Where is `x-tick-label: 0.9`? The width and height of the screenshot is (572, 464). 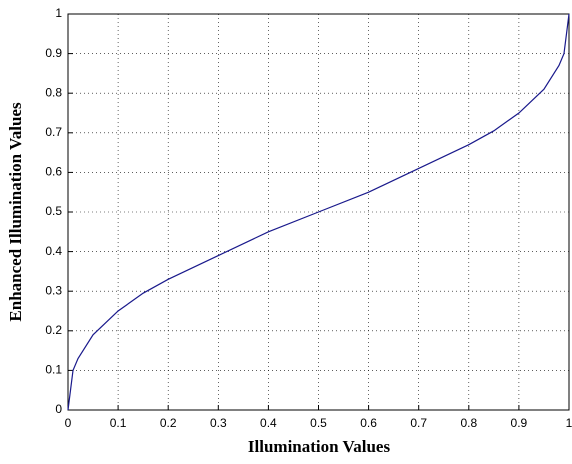 x-tick-label: 0.9 is located at coordinates (519, 423).